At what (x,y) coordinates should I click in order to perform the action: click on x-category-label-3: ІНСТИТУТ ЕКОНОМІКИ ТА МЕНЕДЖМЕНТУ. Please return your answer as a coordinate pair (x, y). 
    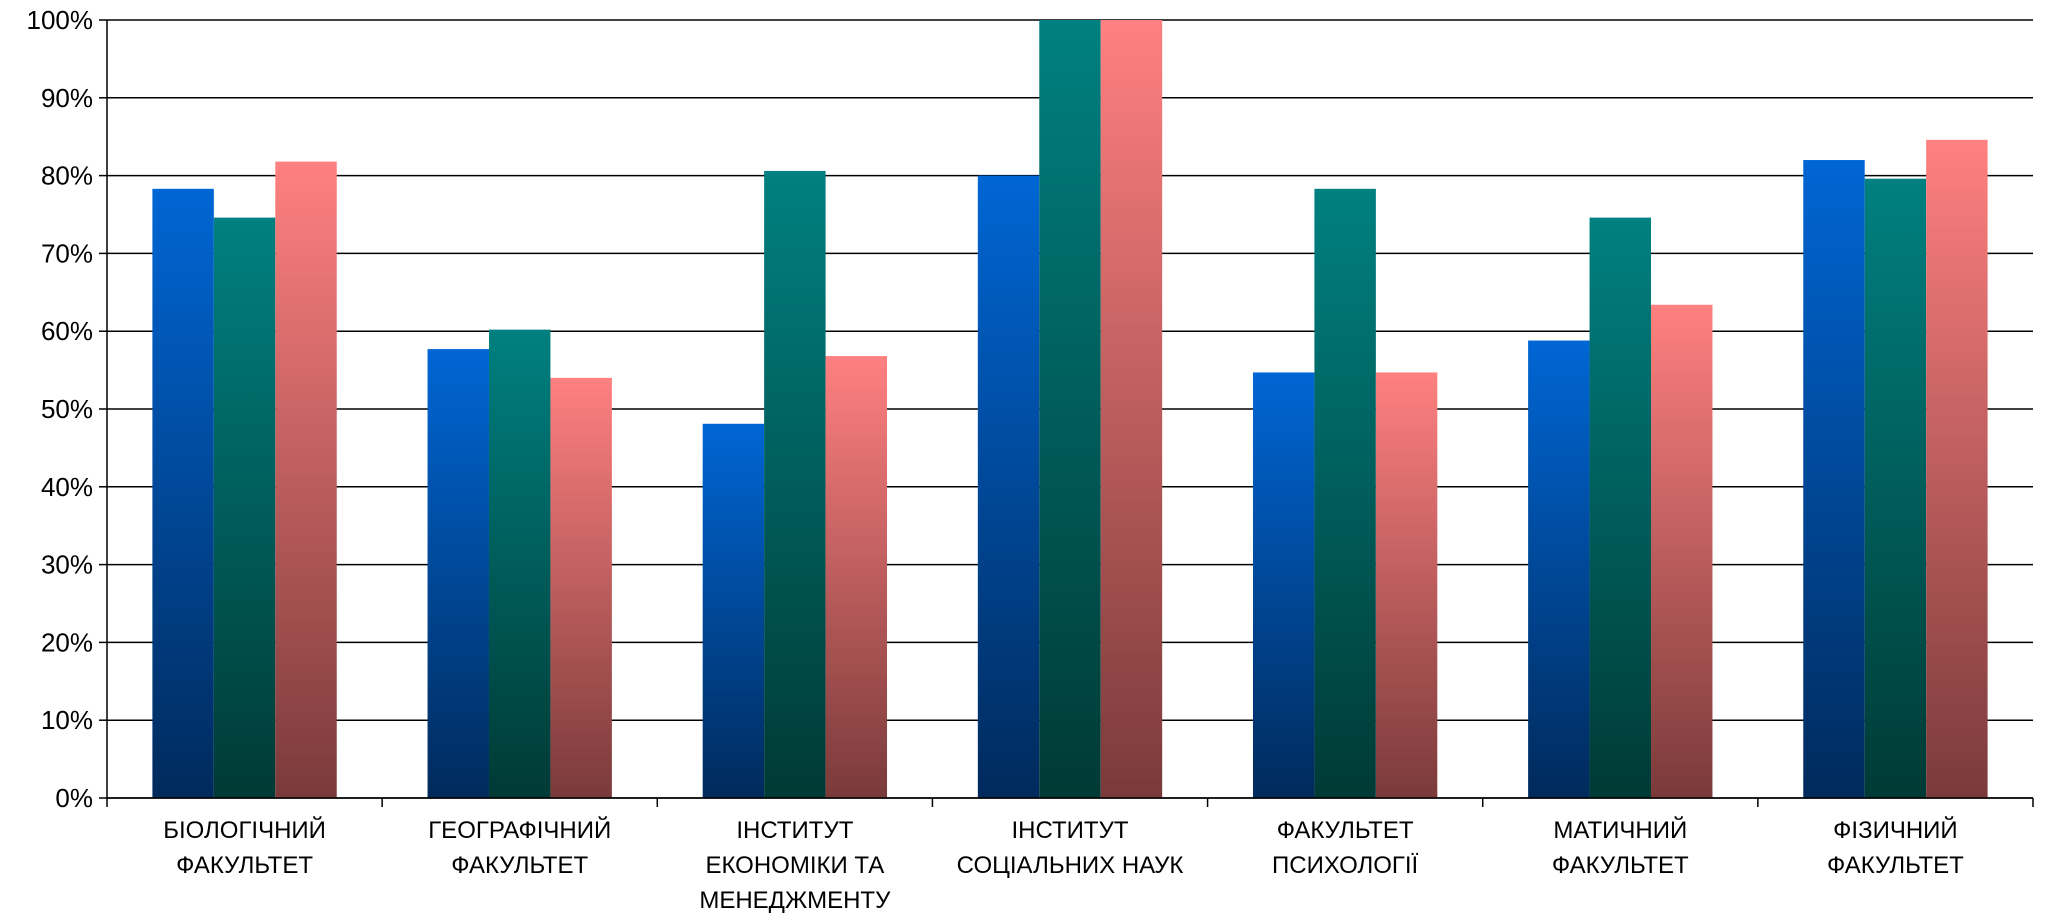
    Looking at the image, I should click on (795, 865).